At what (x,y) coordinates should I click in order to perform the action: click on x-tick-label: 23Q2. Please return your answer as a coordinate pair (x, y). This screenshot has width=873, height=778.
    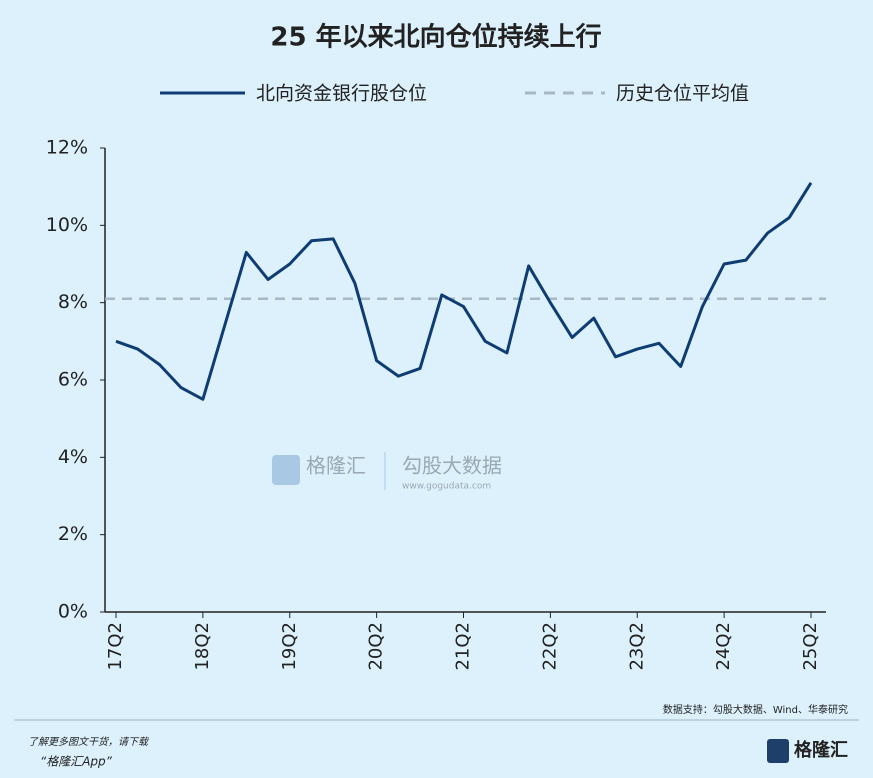
    Looking at the image, I should click on (636, 646).